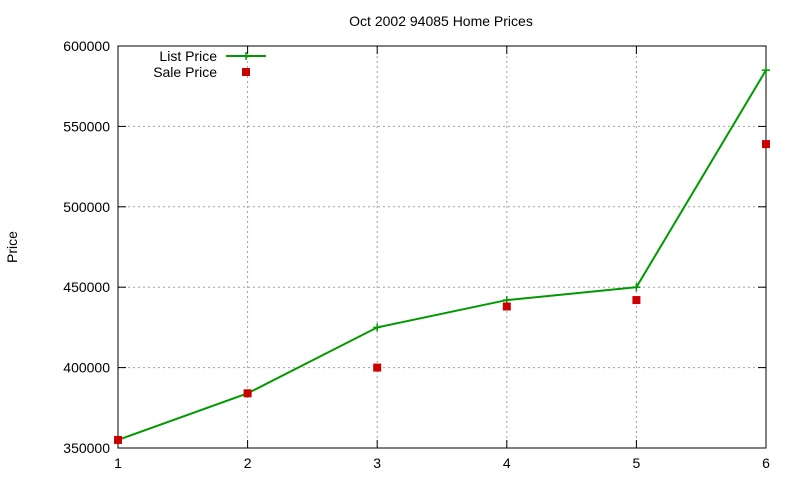 The height and width of the screenshot is (480, 800). I want to click on x-tick-label: 6, so click(766, 463).